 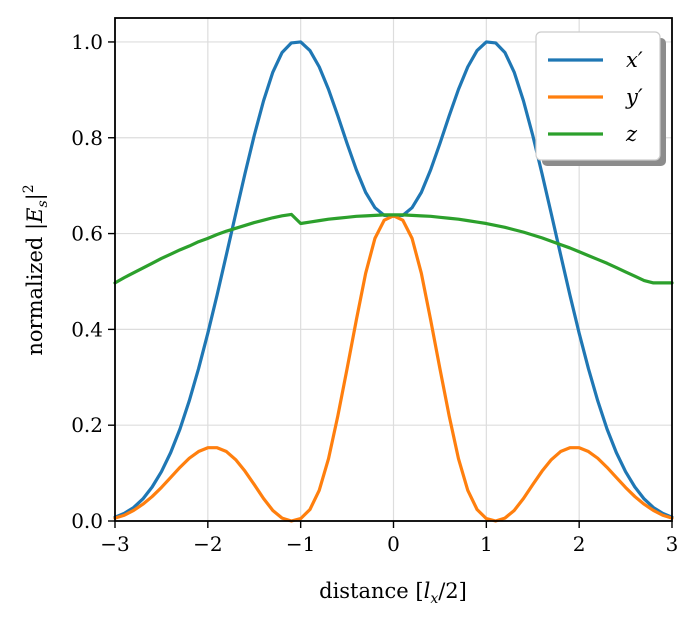 What do you see at coordinates (452, 591) in the screenshot?
I see `x-axis-label-post: /2]` at bounding box center [452, 591].